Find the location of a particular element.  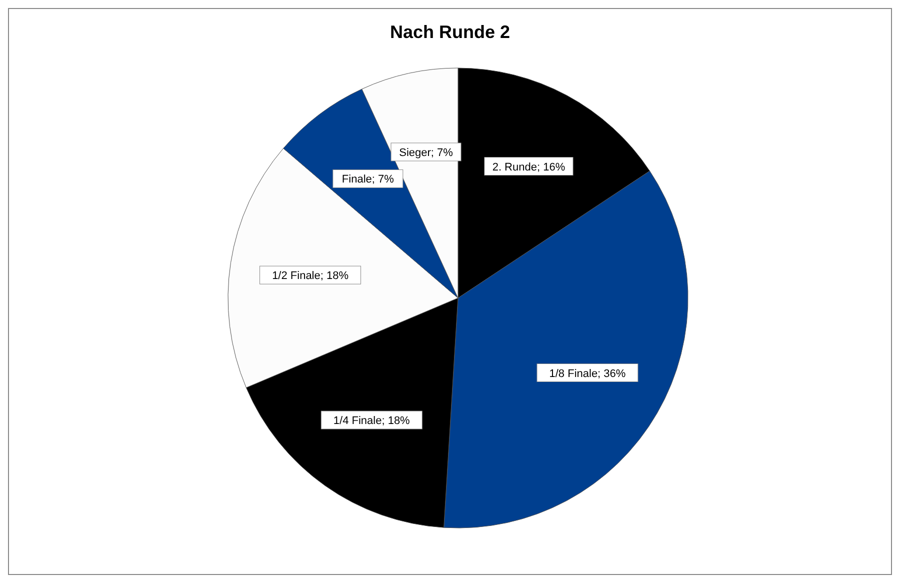

chart-title: Nach Runde 2 is located at coordinates (450, 32).